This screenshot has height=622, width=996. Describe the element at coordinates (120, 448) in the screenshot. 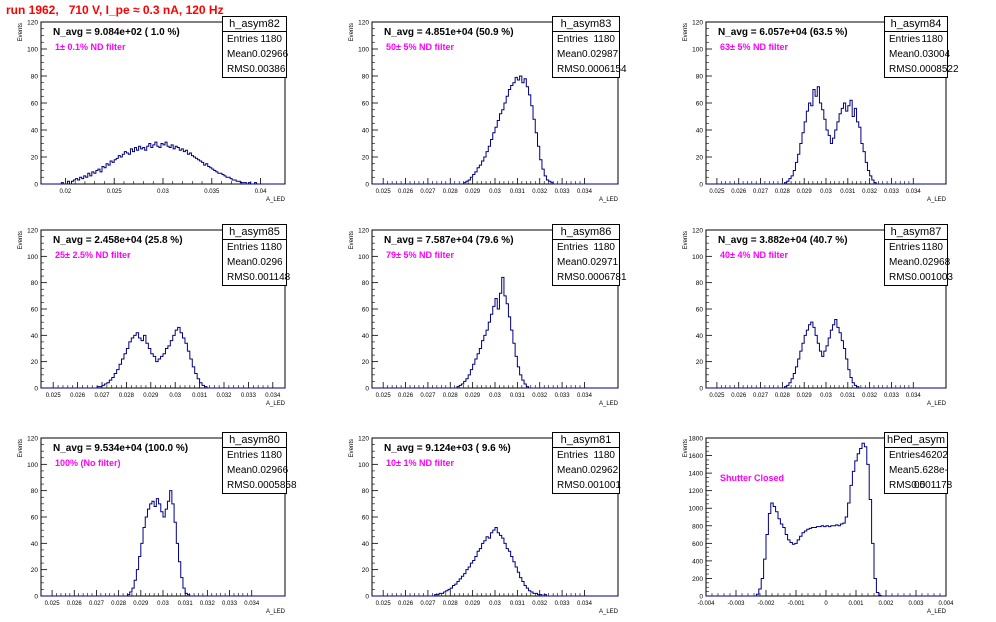

I see `n-avg-label: N_avg = 9.534e+04 (100.0 %)` at that location.